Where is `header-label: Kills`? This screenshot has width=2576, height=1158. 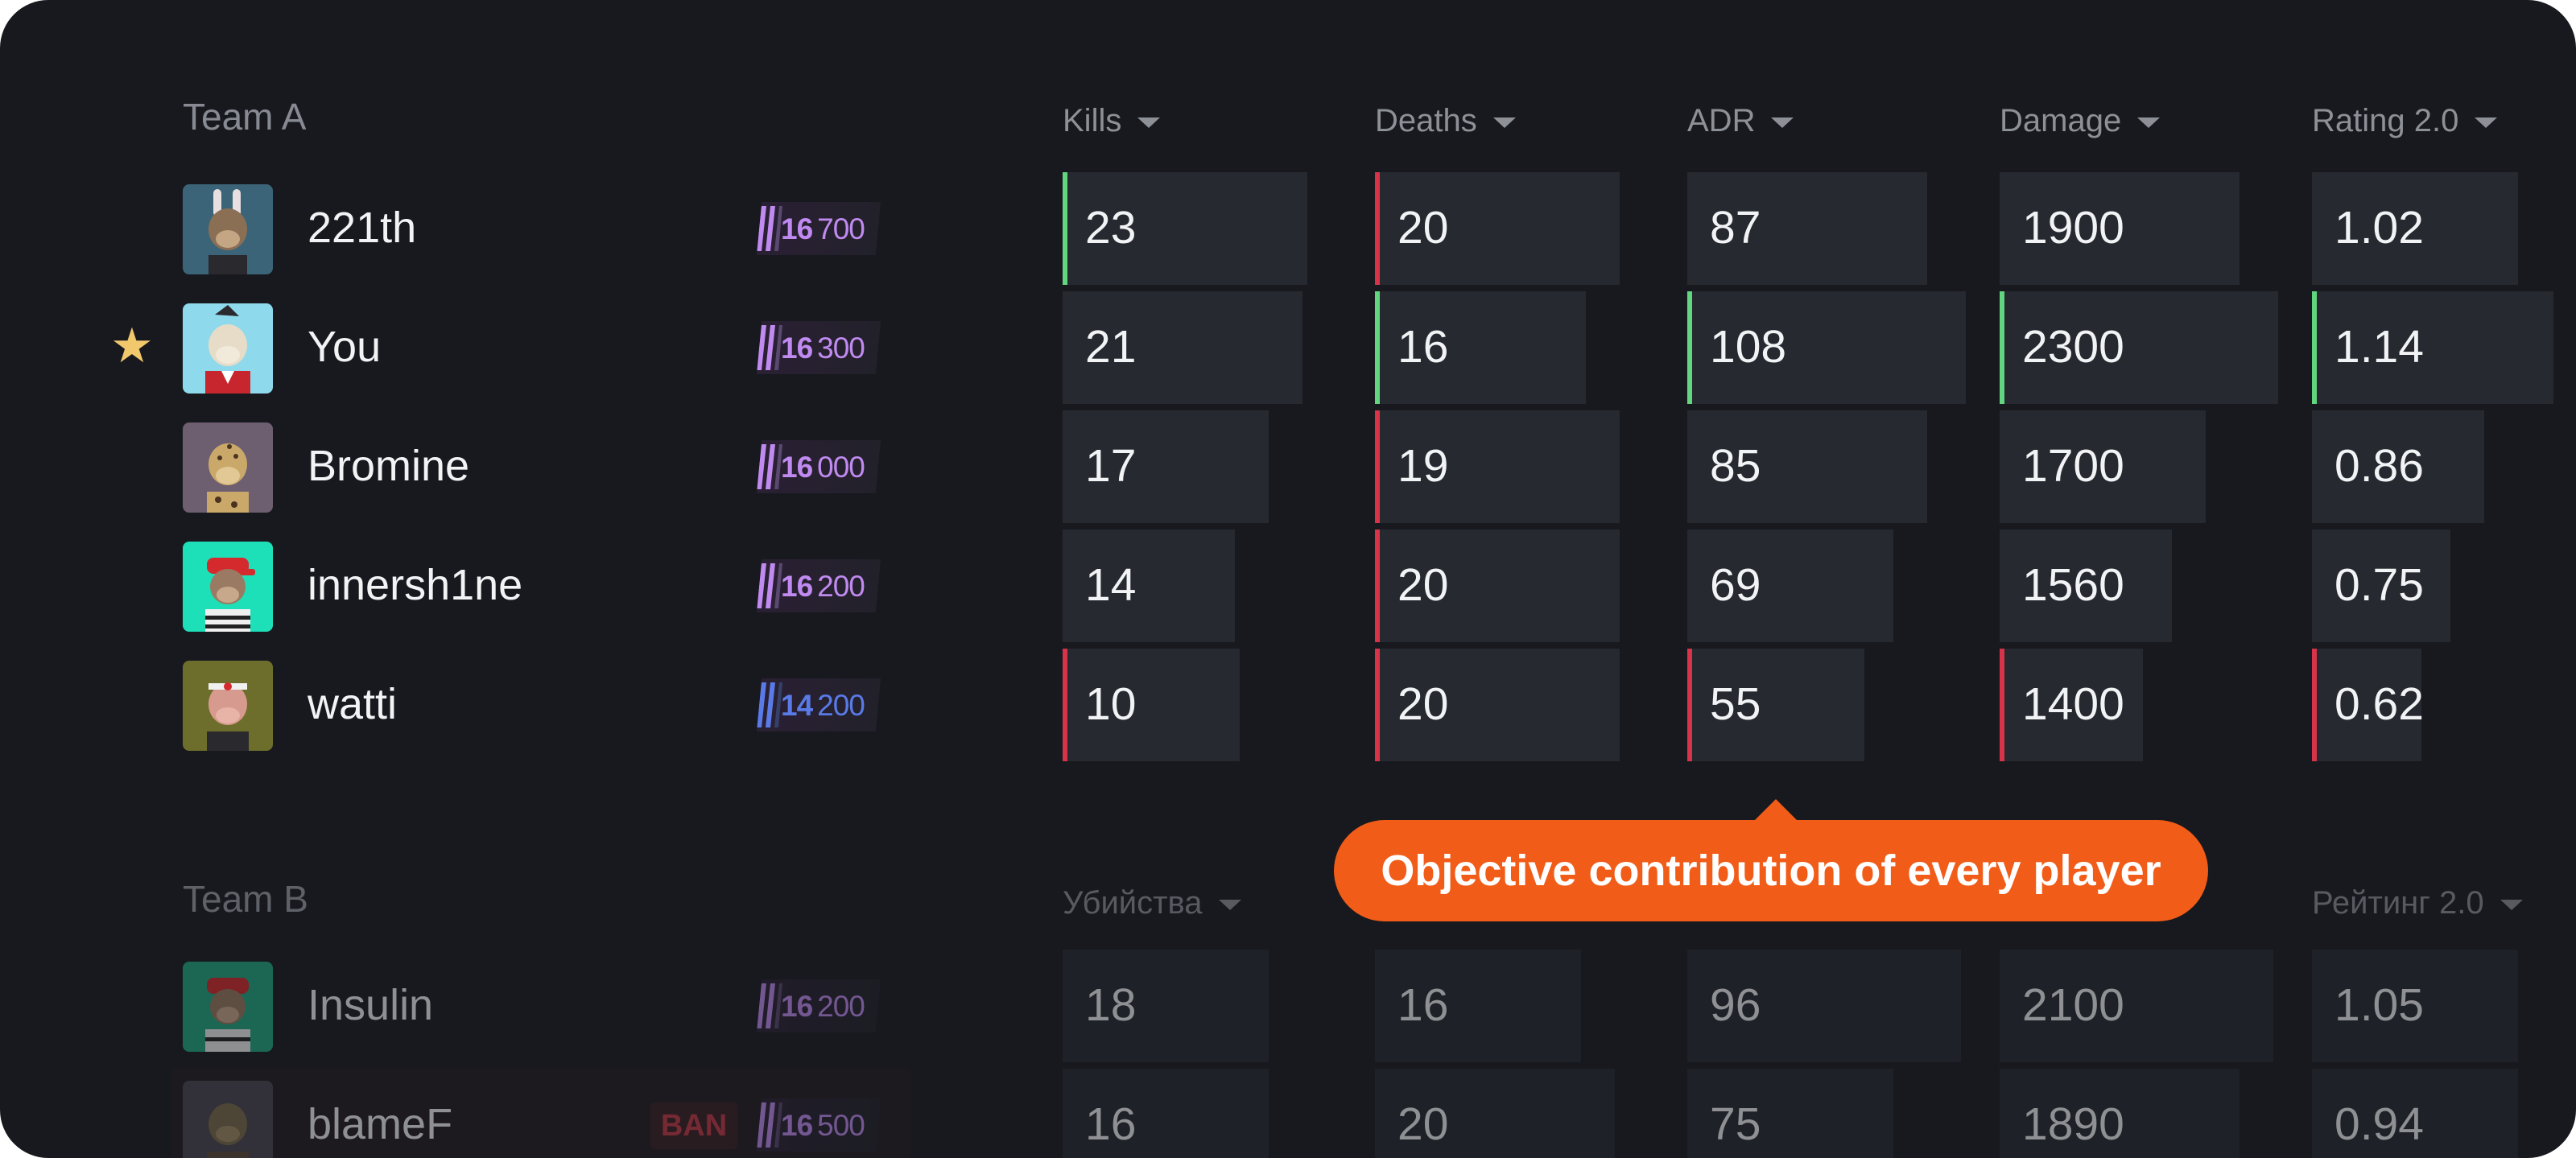
header-label: Kills is located at coordinates (1092, 120).